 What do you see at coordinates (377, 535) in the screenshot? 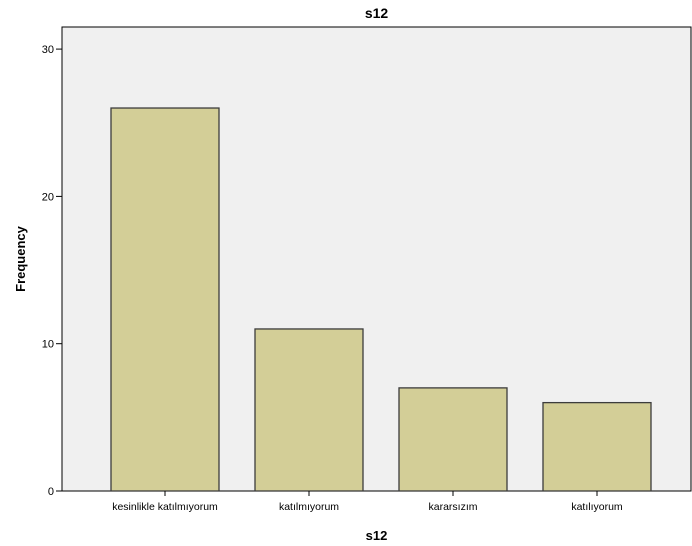
I see `x-axis-title: s12` at bounding box center [377, 535].